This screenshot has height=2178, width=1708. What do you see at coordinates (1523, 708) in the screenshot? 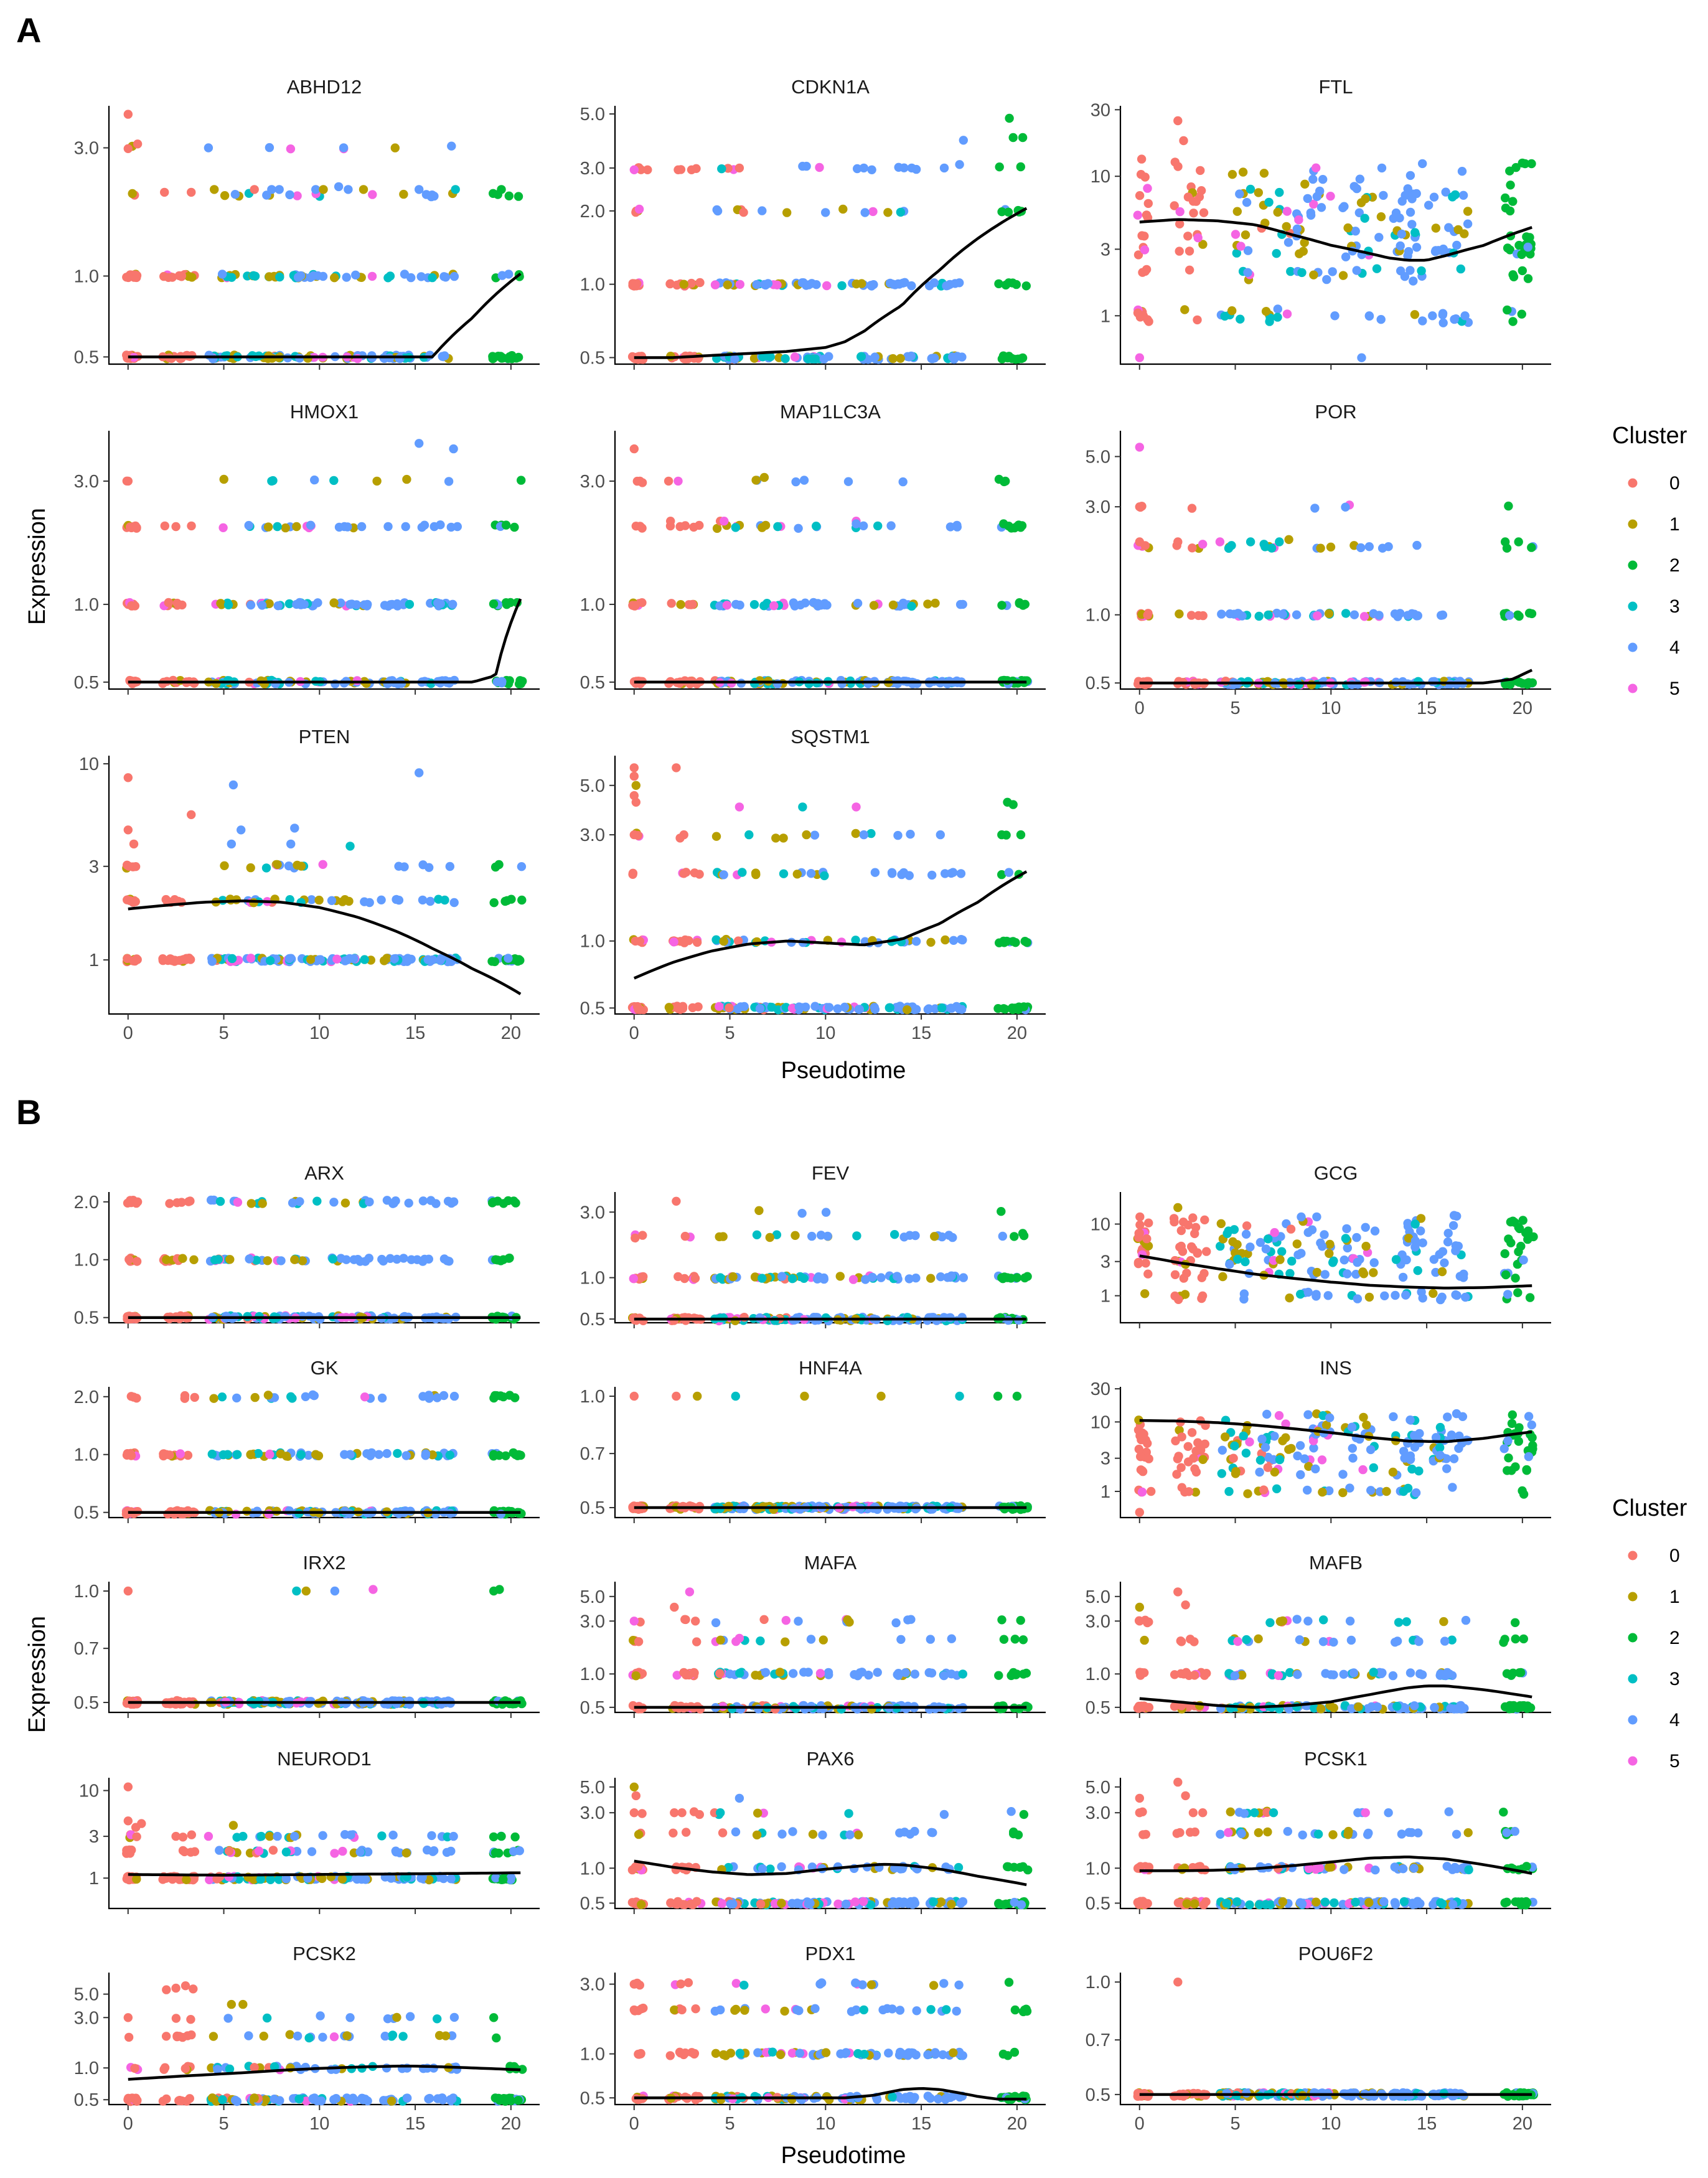
I see `x-tick-label: 20` at bounding box center [1523, 708].